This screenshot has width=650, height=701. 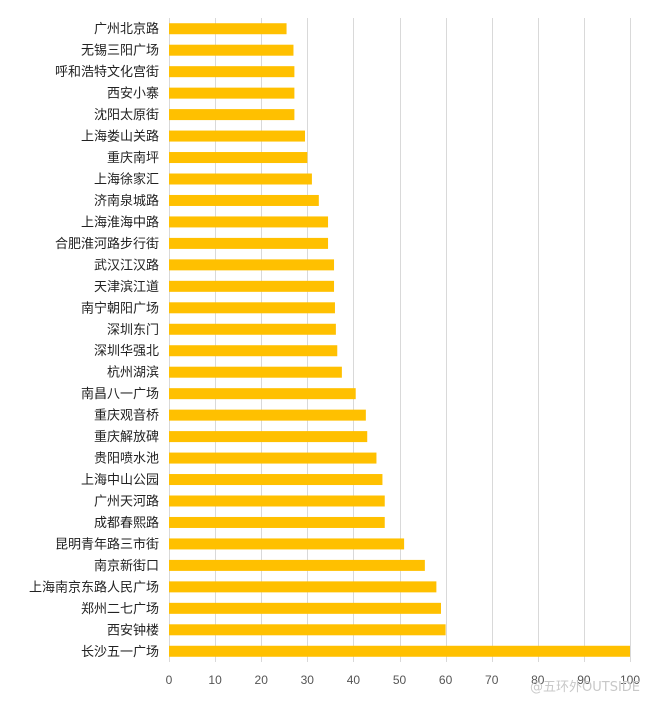 What do you see at coordinates (262, 680) in the screenshot?
I see `x-tick-label: 20` at bounding box center [262, 680].